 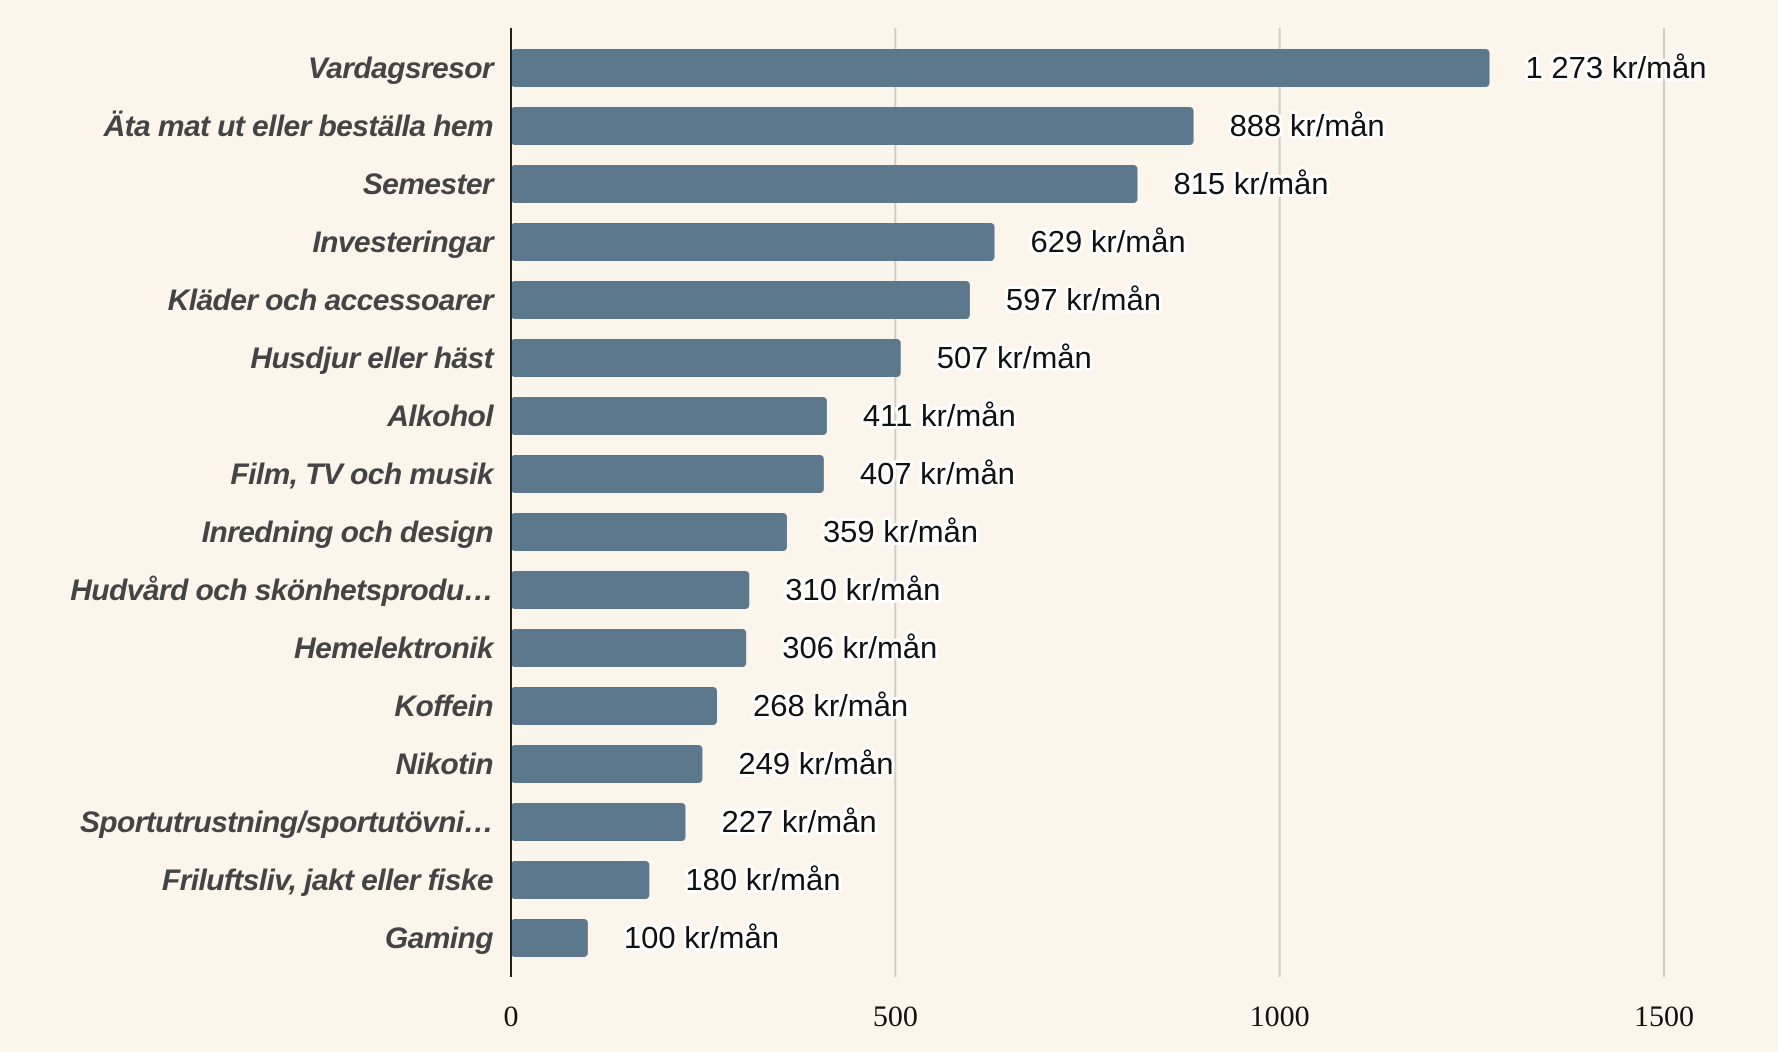 What do you see at coordinates (1250, 183) in the screenshot?
I see `data-label: 815 kr/mån` at bounding box center [1250, 183].